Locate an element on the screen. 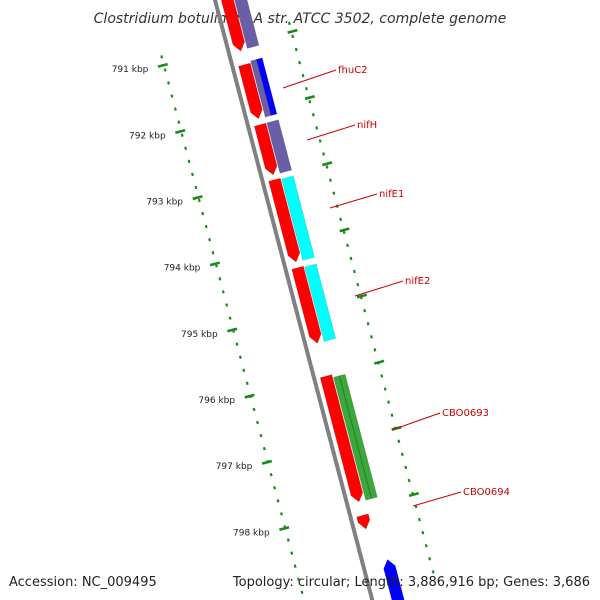  tick-label: 793 kbp is located at coordinates (164, 203).